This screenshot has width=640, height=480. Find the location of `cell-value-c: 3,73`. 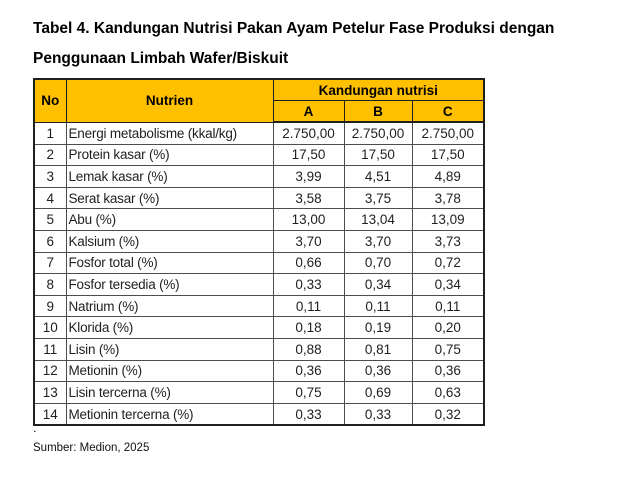

cell-value-c: 3,73 is located at coordinates (448, 241).